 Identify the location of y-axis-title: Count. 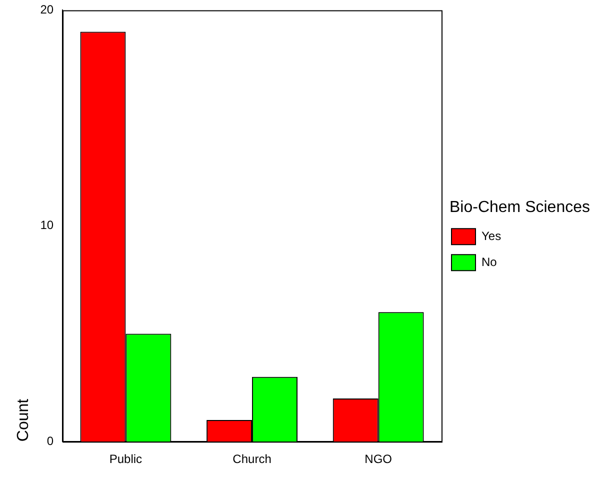
(23, 420).